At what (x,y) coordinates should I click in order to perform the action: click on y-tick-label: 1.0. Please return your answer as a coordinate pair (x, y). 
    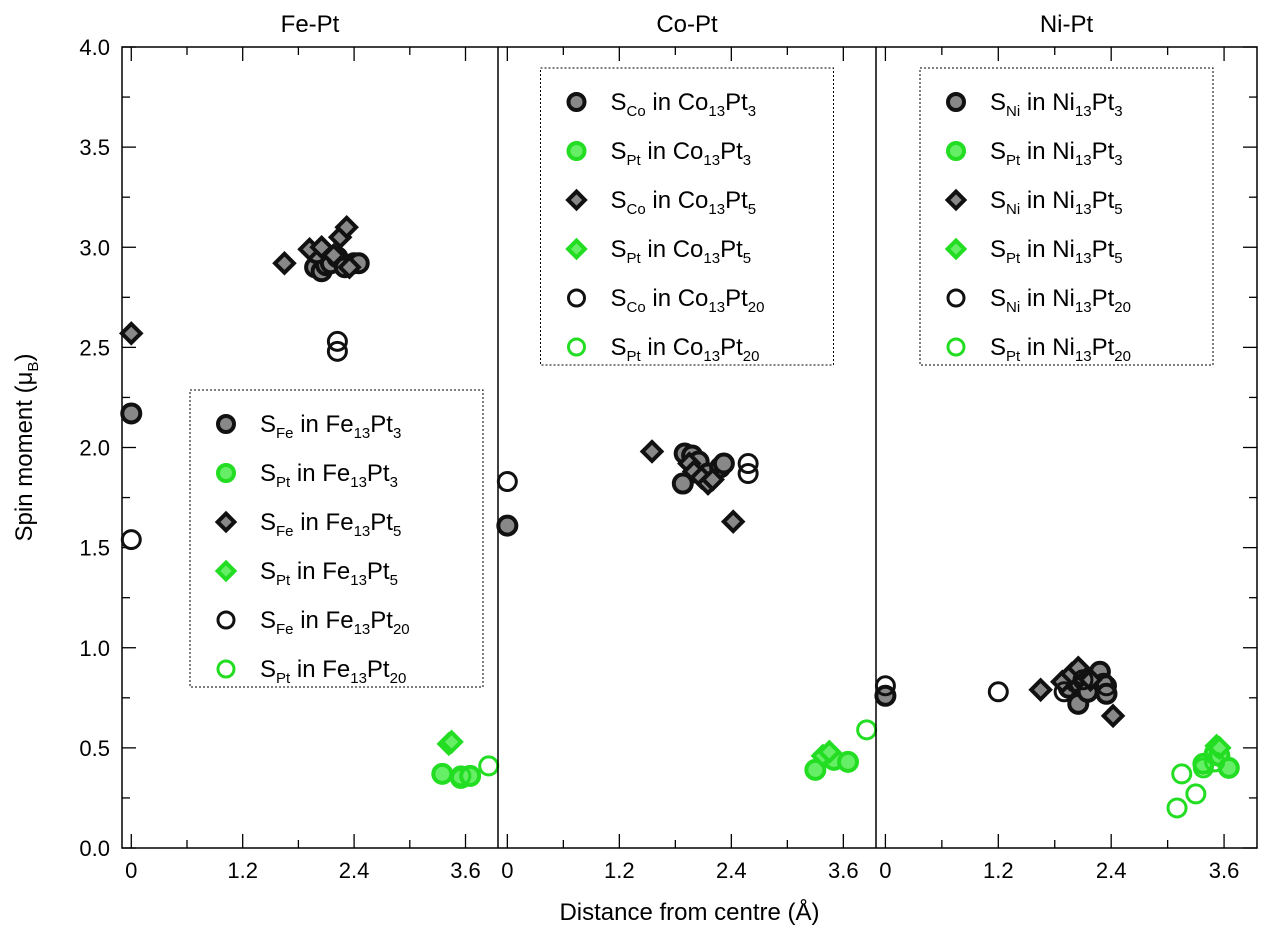
    Looking at the image, I should click on (94, 648).